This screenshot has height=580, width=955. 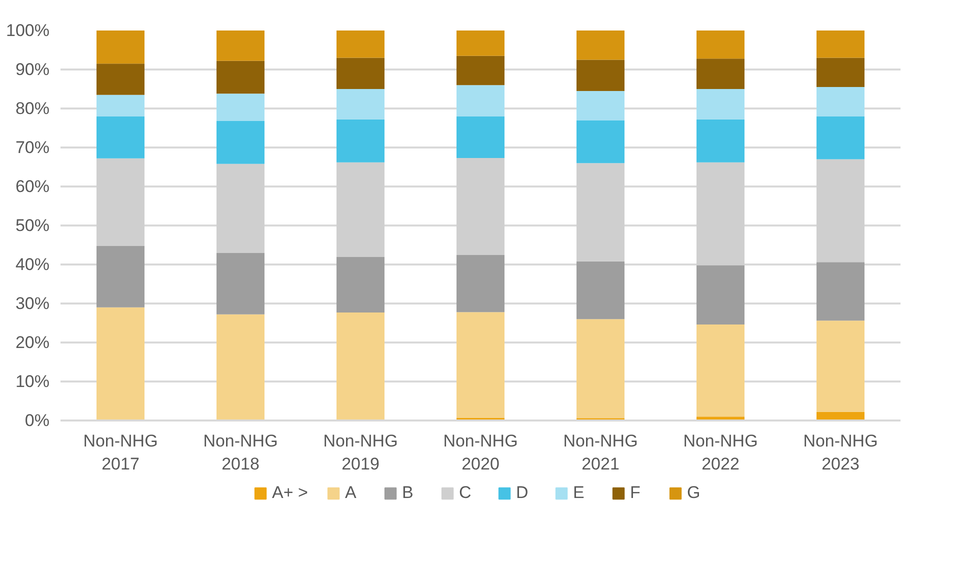 What do you see at coordinates (579, 493) in the screenshot?
I see `legend-label: E` at bounding box center [579, 493].